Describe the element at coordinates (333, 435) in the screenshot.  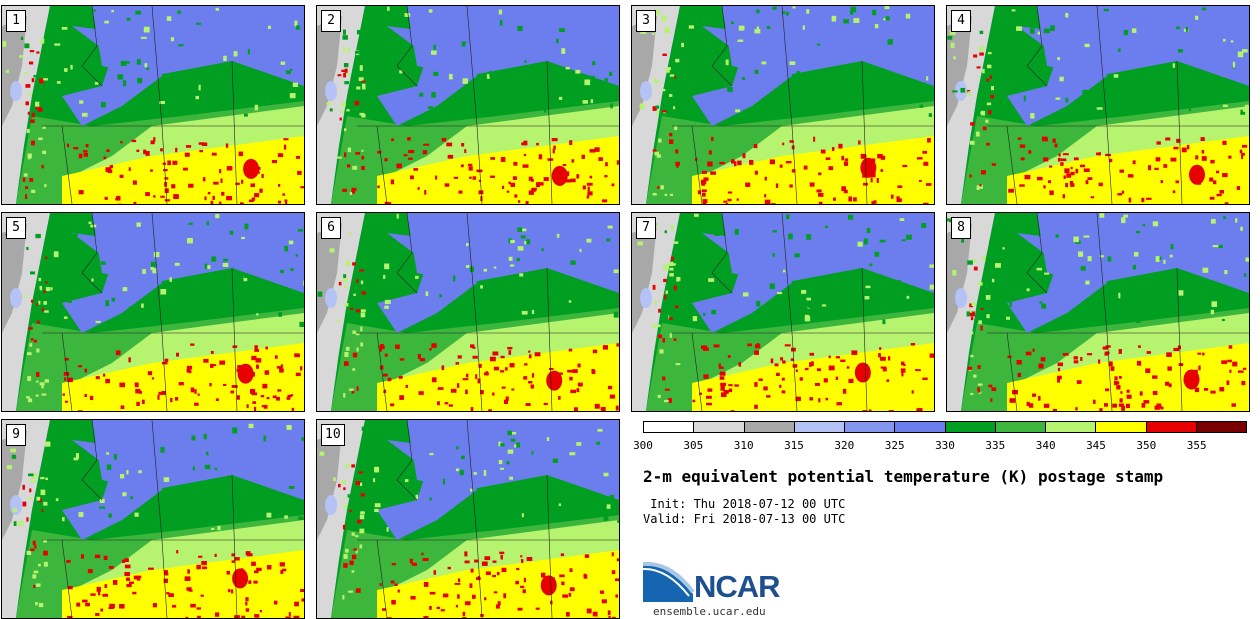
I see `member-number-label: 10` at that location.